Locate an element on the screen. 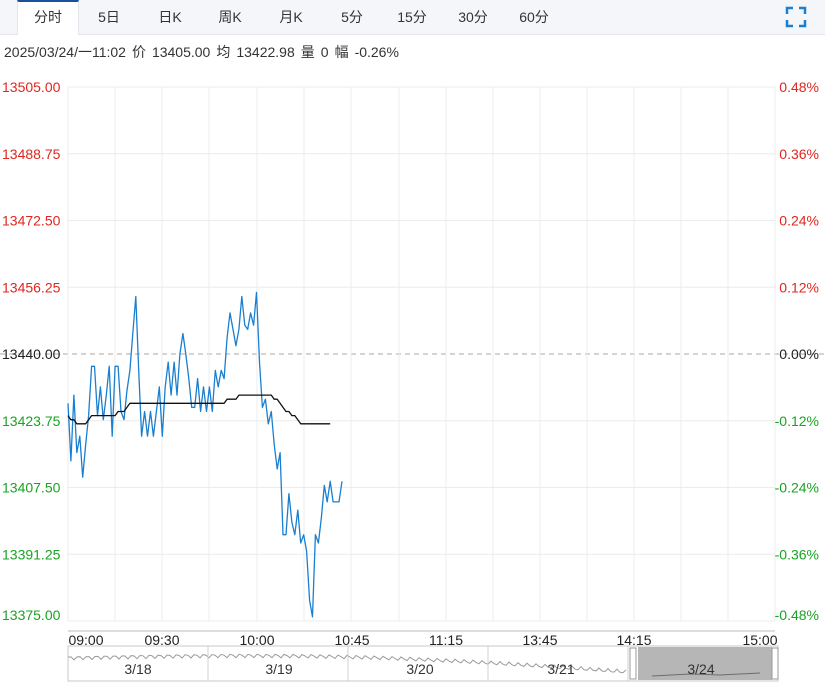 The width and height of the screenshot is (825, 686). x-tick-label: 11:15 is located at coordinates (446, 640).